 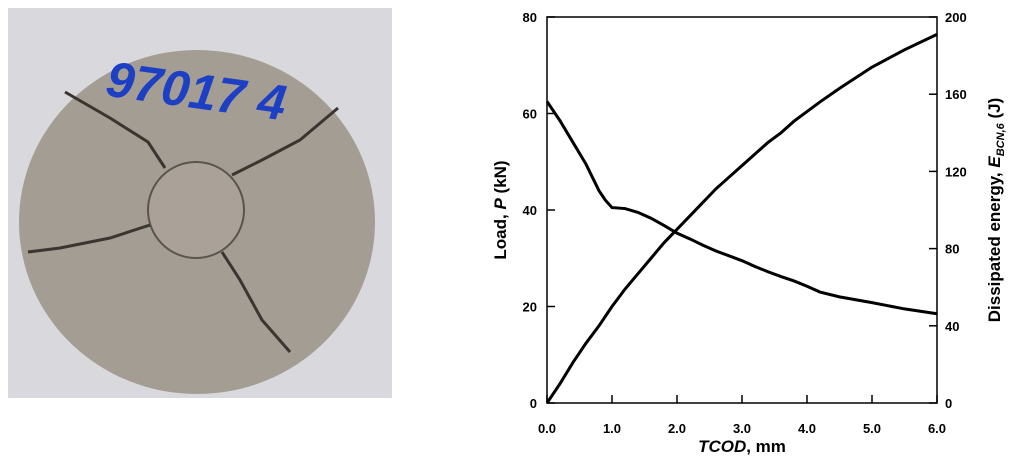 I want to click on x-axis-label: TCOD, mm, so click(x=742, y=446).